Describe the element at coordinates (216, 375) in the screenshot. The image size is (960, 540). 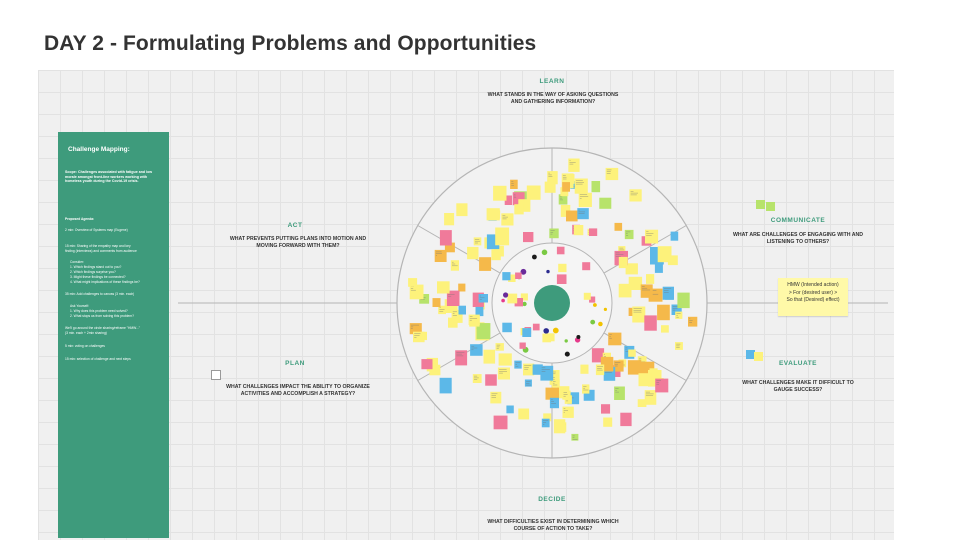
I see `checkbox` at that location.